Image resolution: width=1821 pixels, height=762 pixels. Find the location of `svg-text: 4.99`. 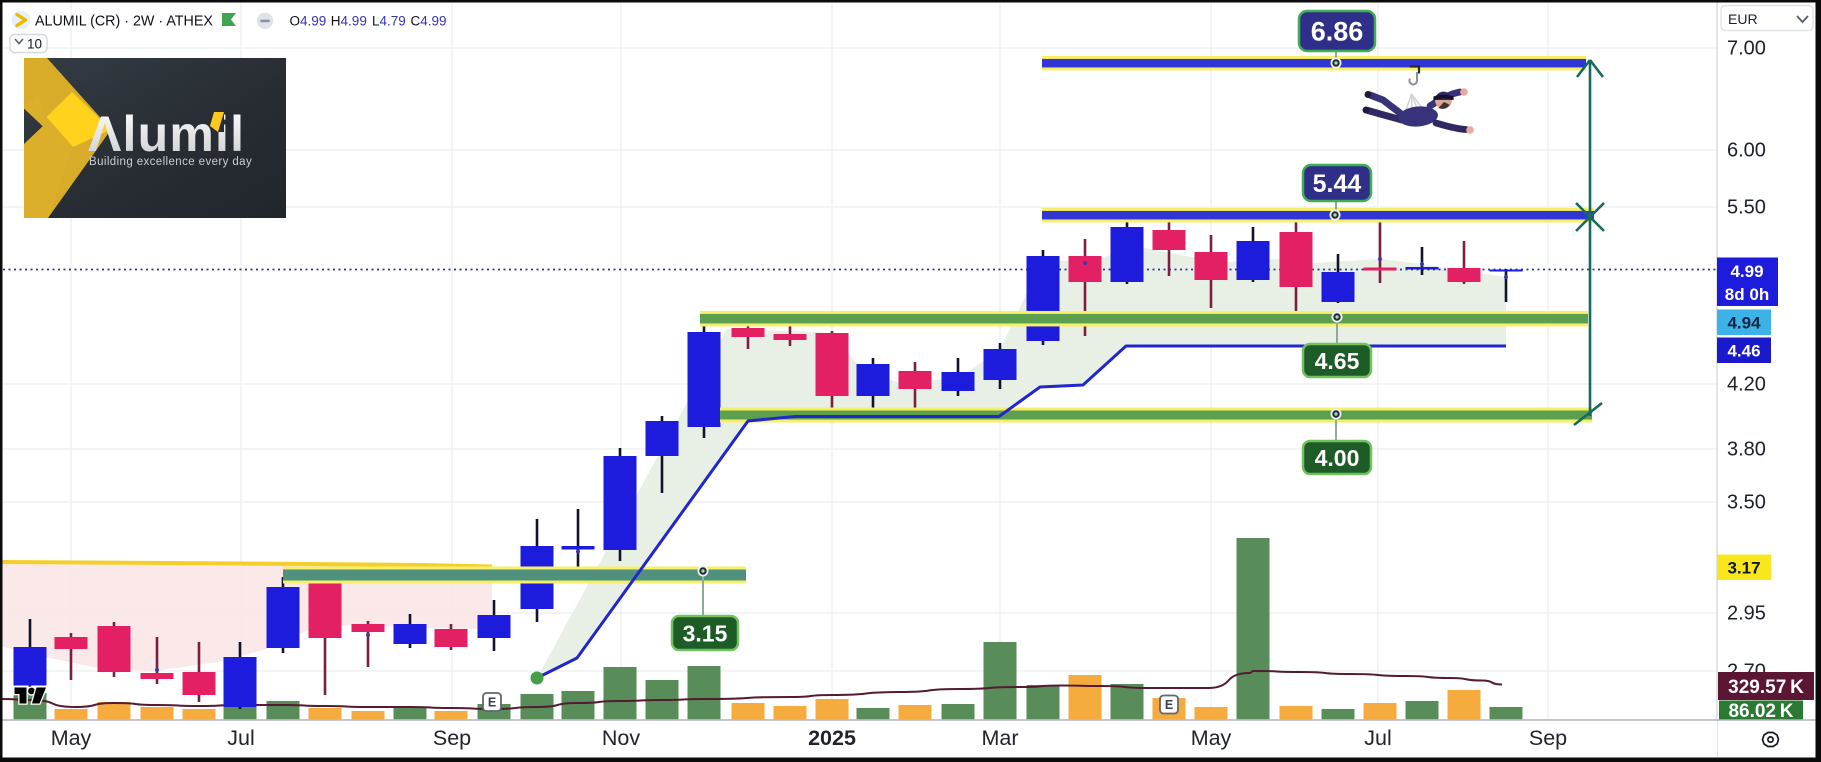

svg-text: 4.99 is located at coordinates (1746, 271).